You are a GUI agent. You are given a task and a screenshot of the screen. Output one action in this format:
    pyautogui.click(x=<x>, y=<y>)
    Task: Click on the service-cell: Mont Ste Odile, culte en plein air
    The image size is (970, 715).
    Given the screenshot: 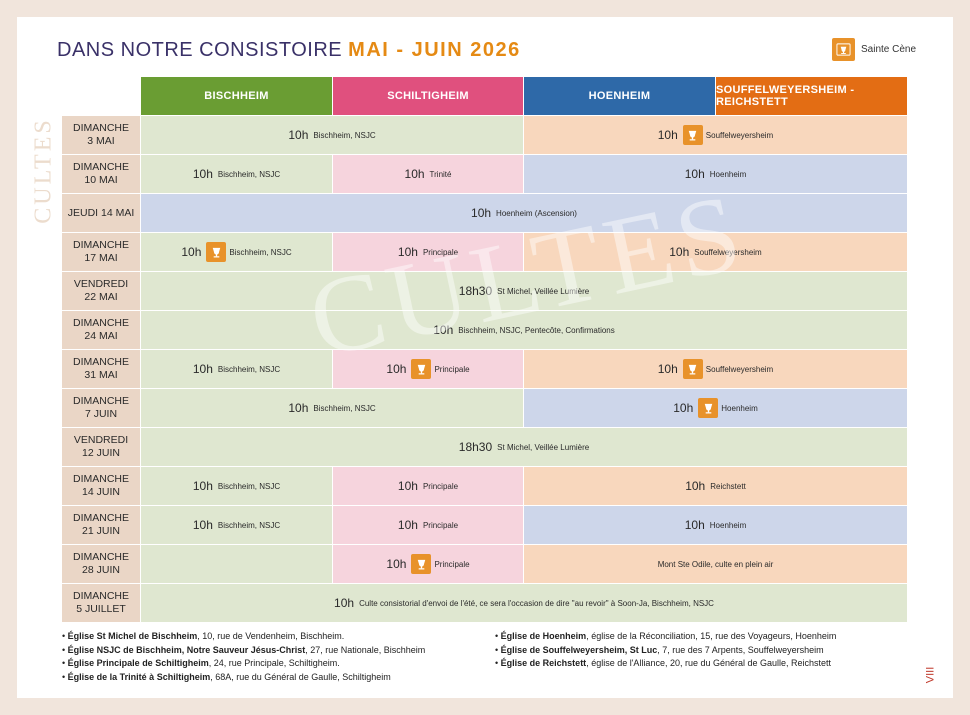 What is the action you would take?
    pyautogui.click(x=715, y=564)
    